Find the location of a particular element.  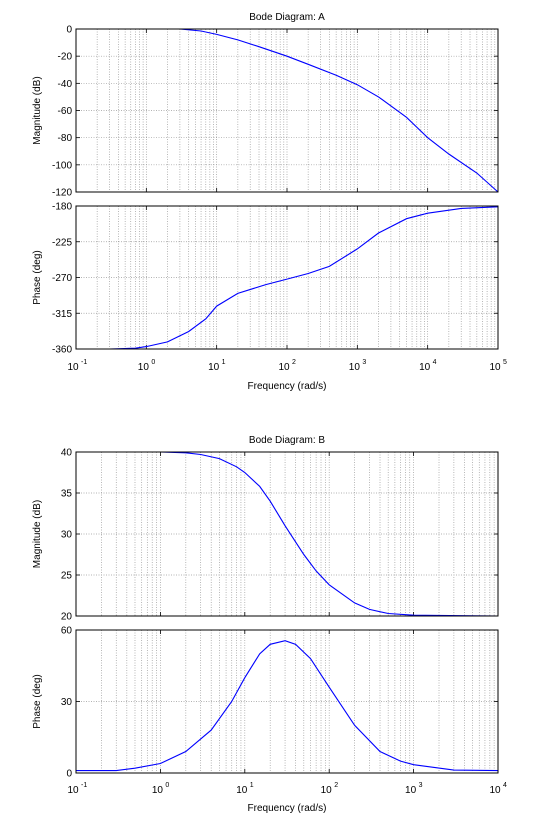

y-tick-label: -180 is located at coordinates (62, 207).